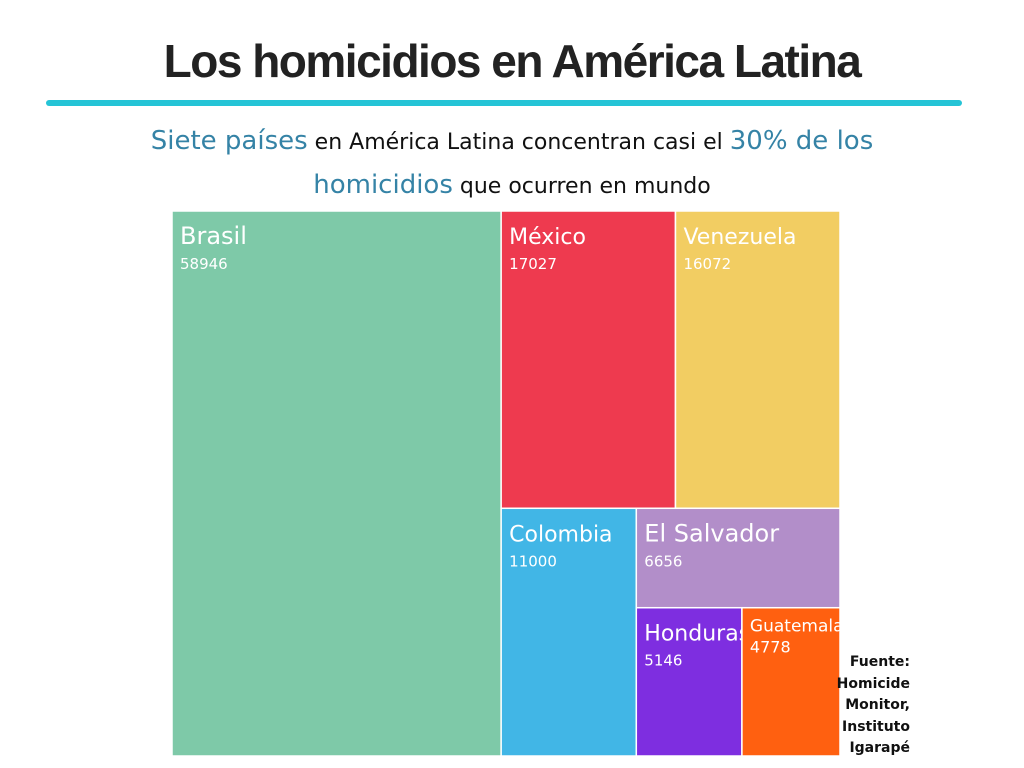  I want to click on source-line: Monitor,, so click(877, 705).